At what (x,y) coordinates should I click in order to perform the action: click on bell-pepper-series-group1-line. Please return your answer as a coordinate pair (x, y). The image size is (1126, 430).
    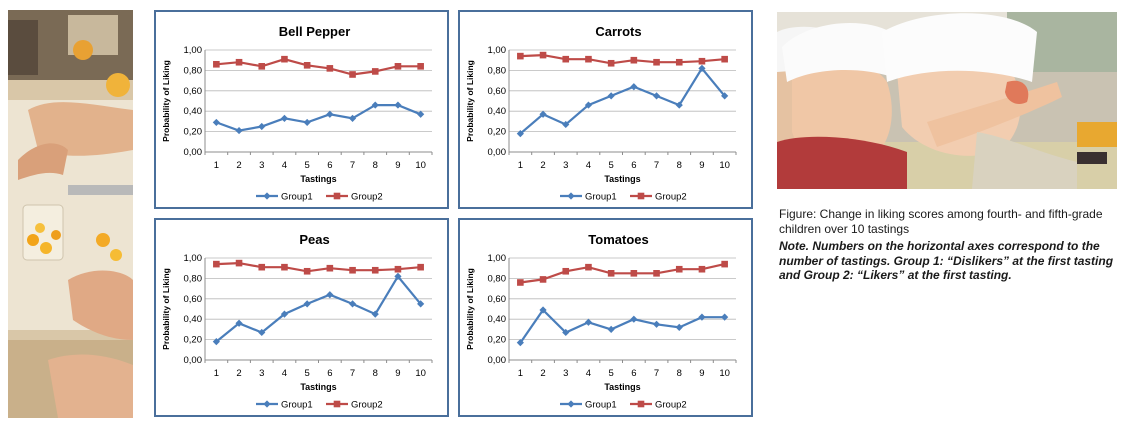
    Looking at the image, I should click on (319, 117).